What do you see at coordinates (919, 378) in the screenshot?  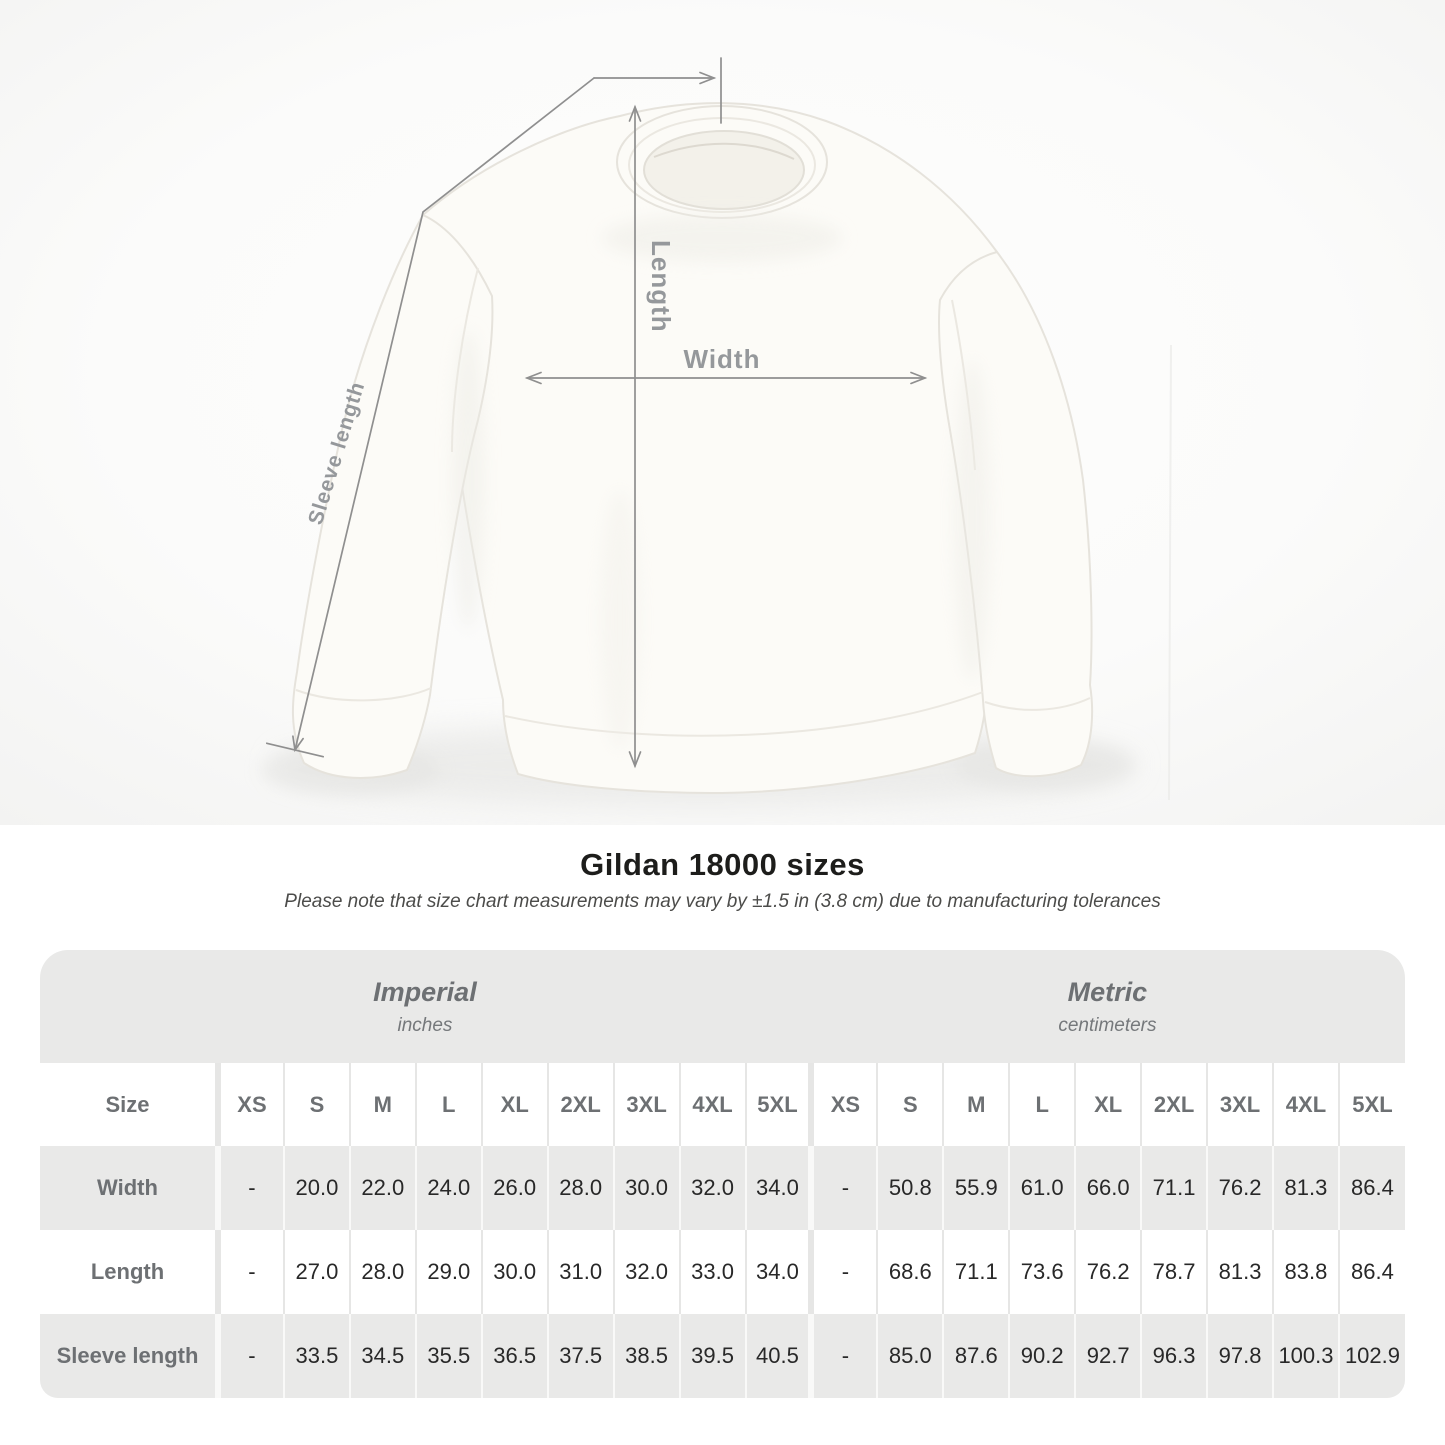 I see `width-arrowhead-right` at bounding box center [919, 378].